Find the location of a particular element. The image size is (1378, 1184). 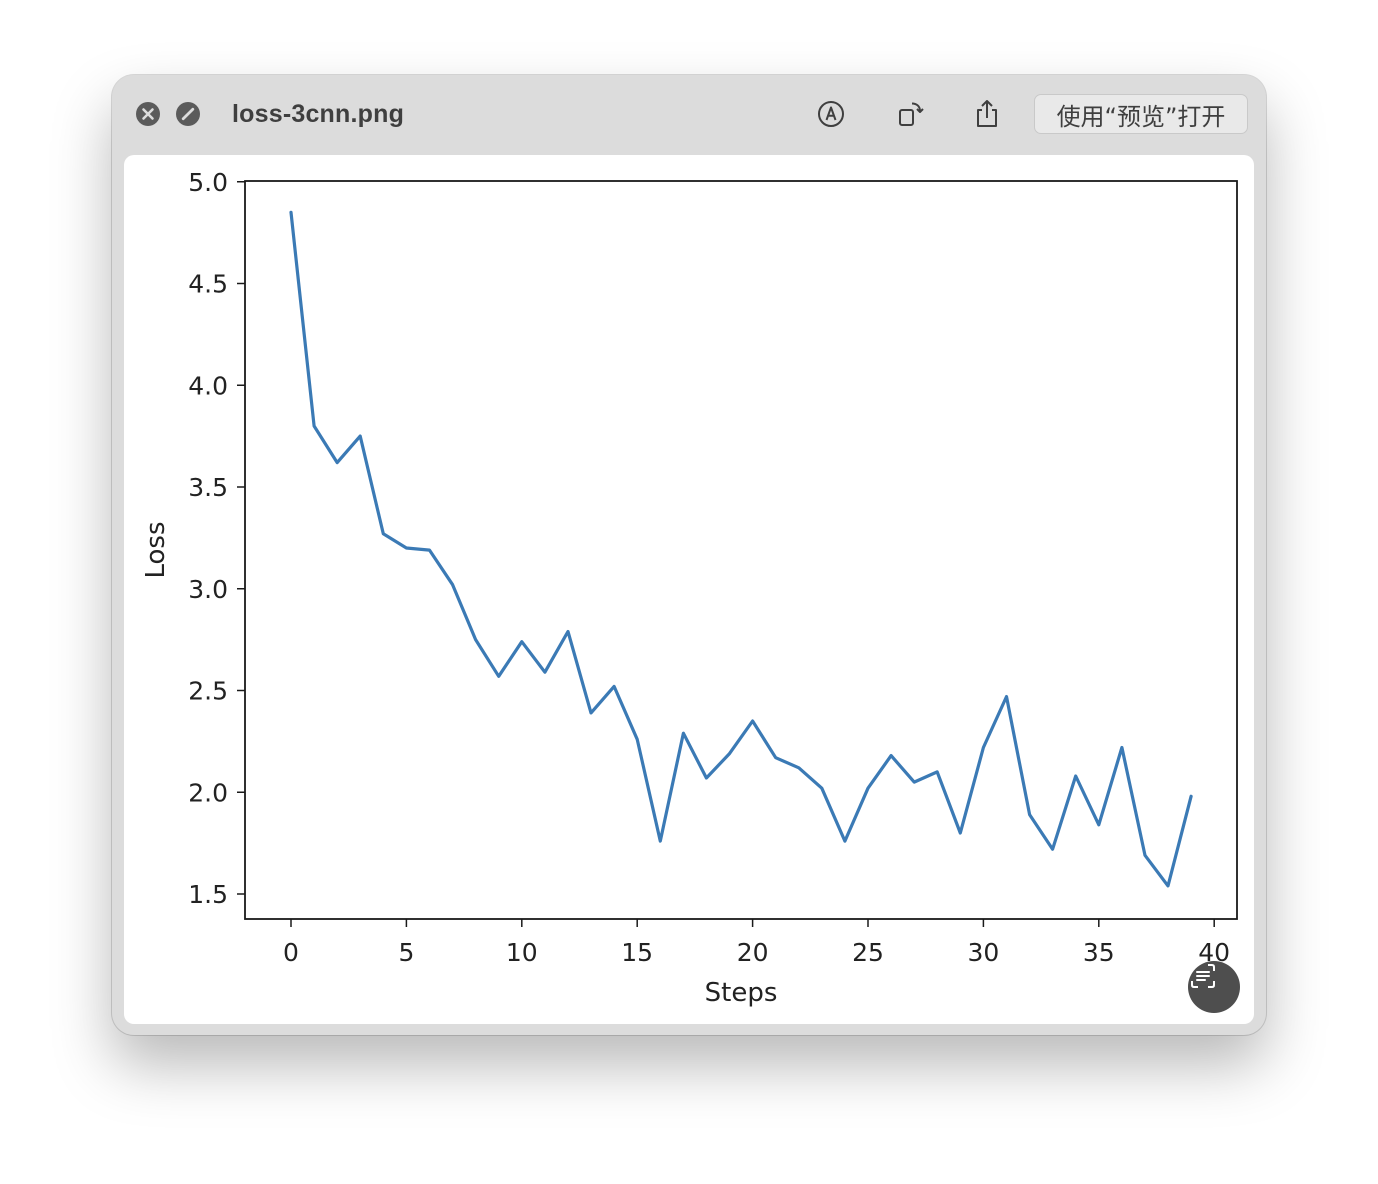

y-tick-label: 4.0 is located at coordinates (208, 385).